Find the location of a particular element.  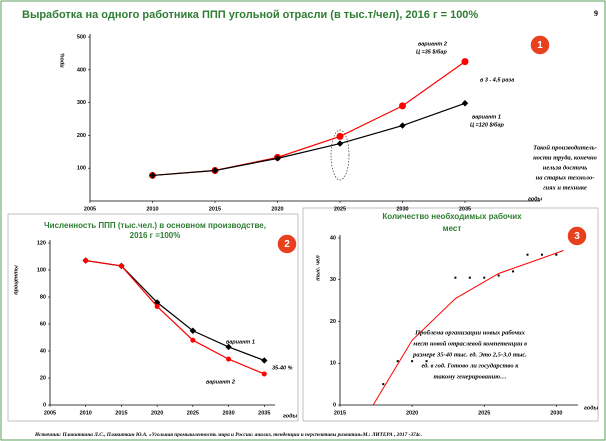

y-tick-label: 30 is located at coordinates (333, 280).